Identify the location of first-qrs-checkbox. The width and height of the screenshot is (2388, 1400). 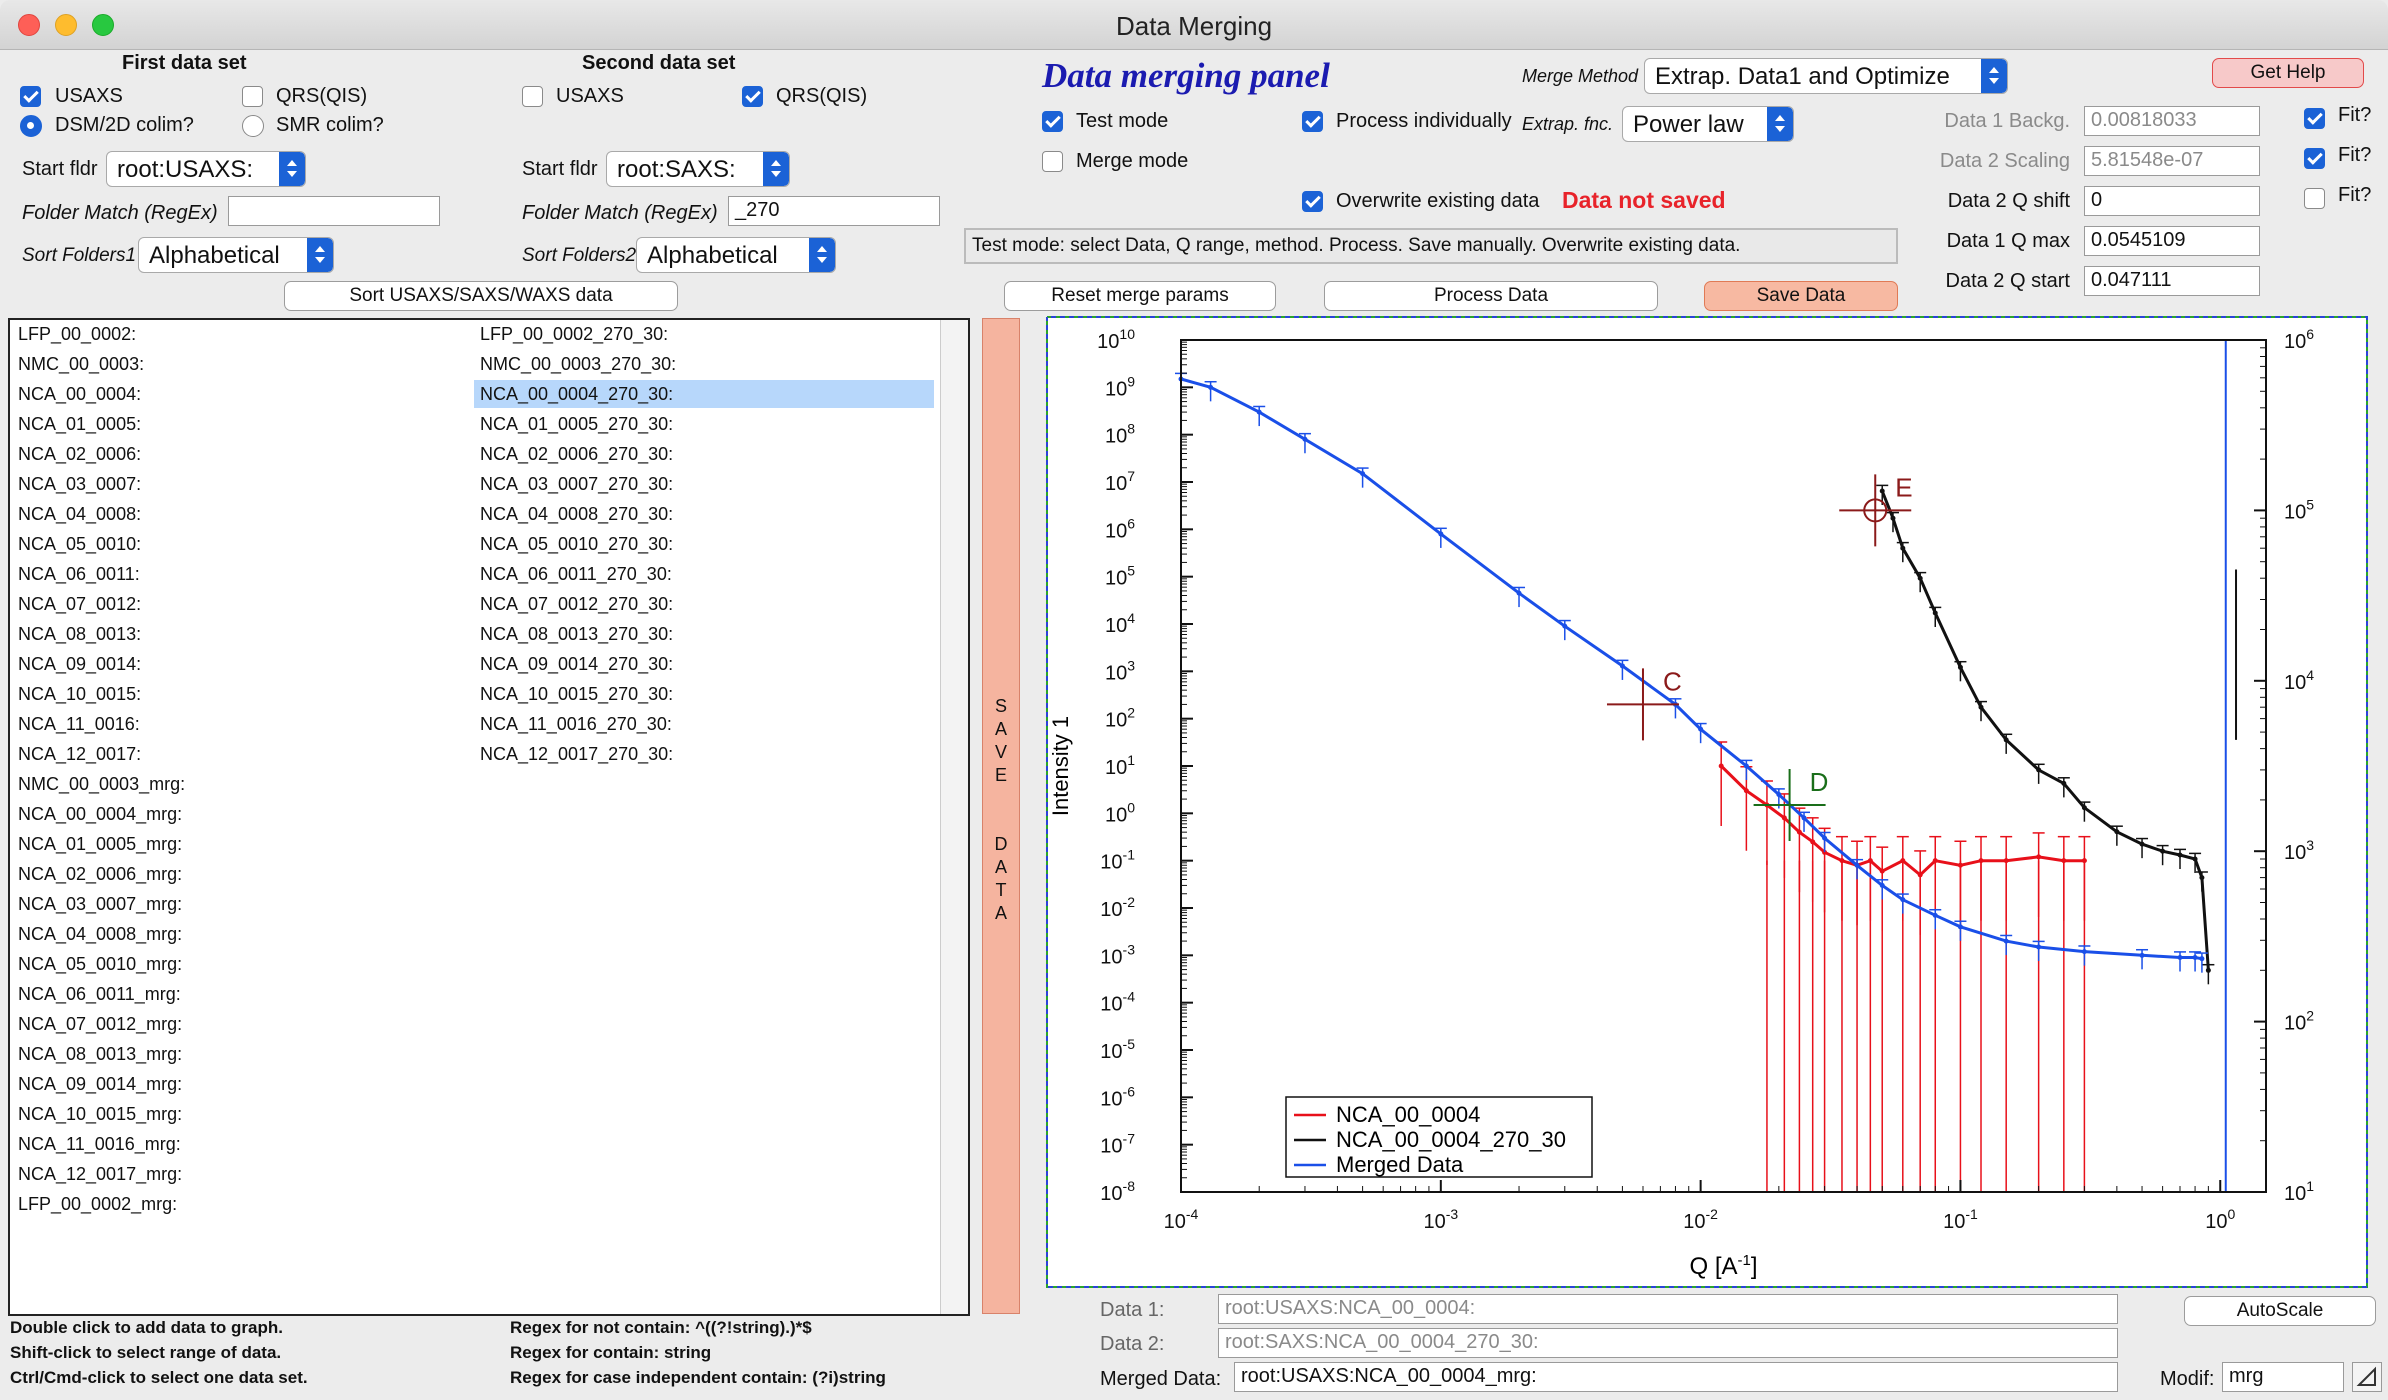
(252, 96).